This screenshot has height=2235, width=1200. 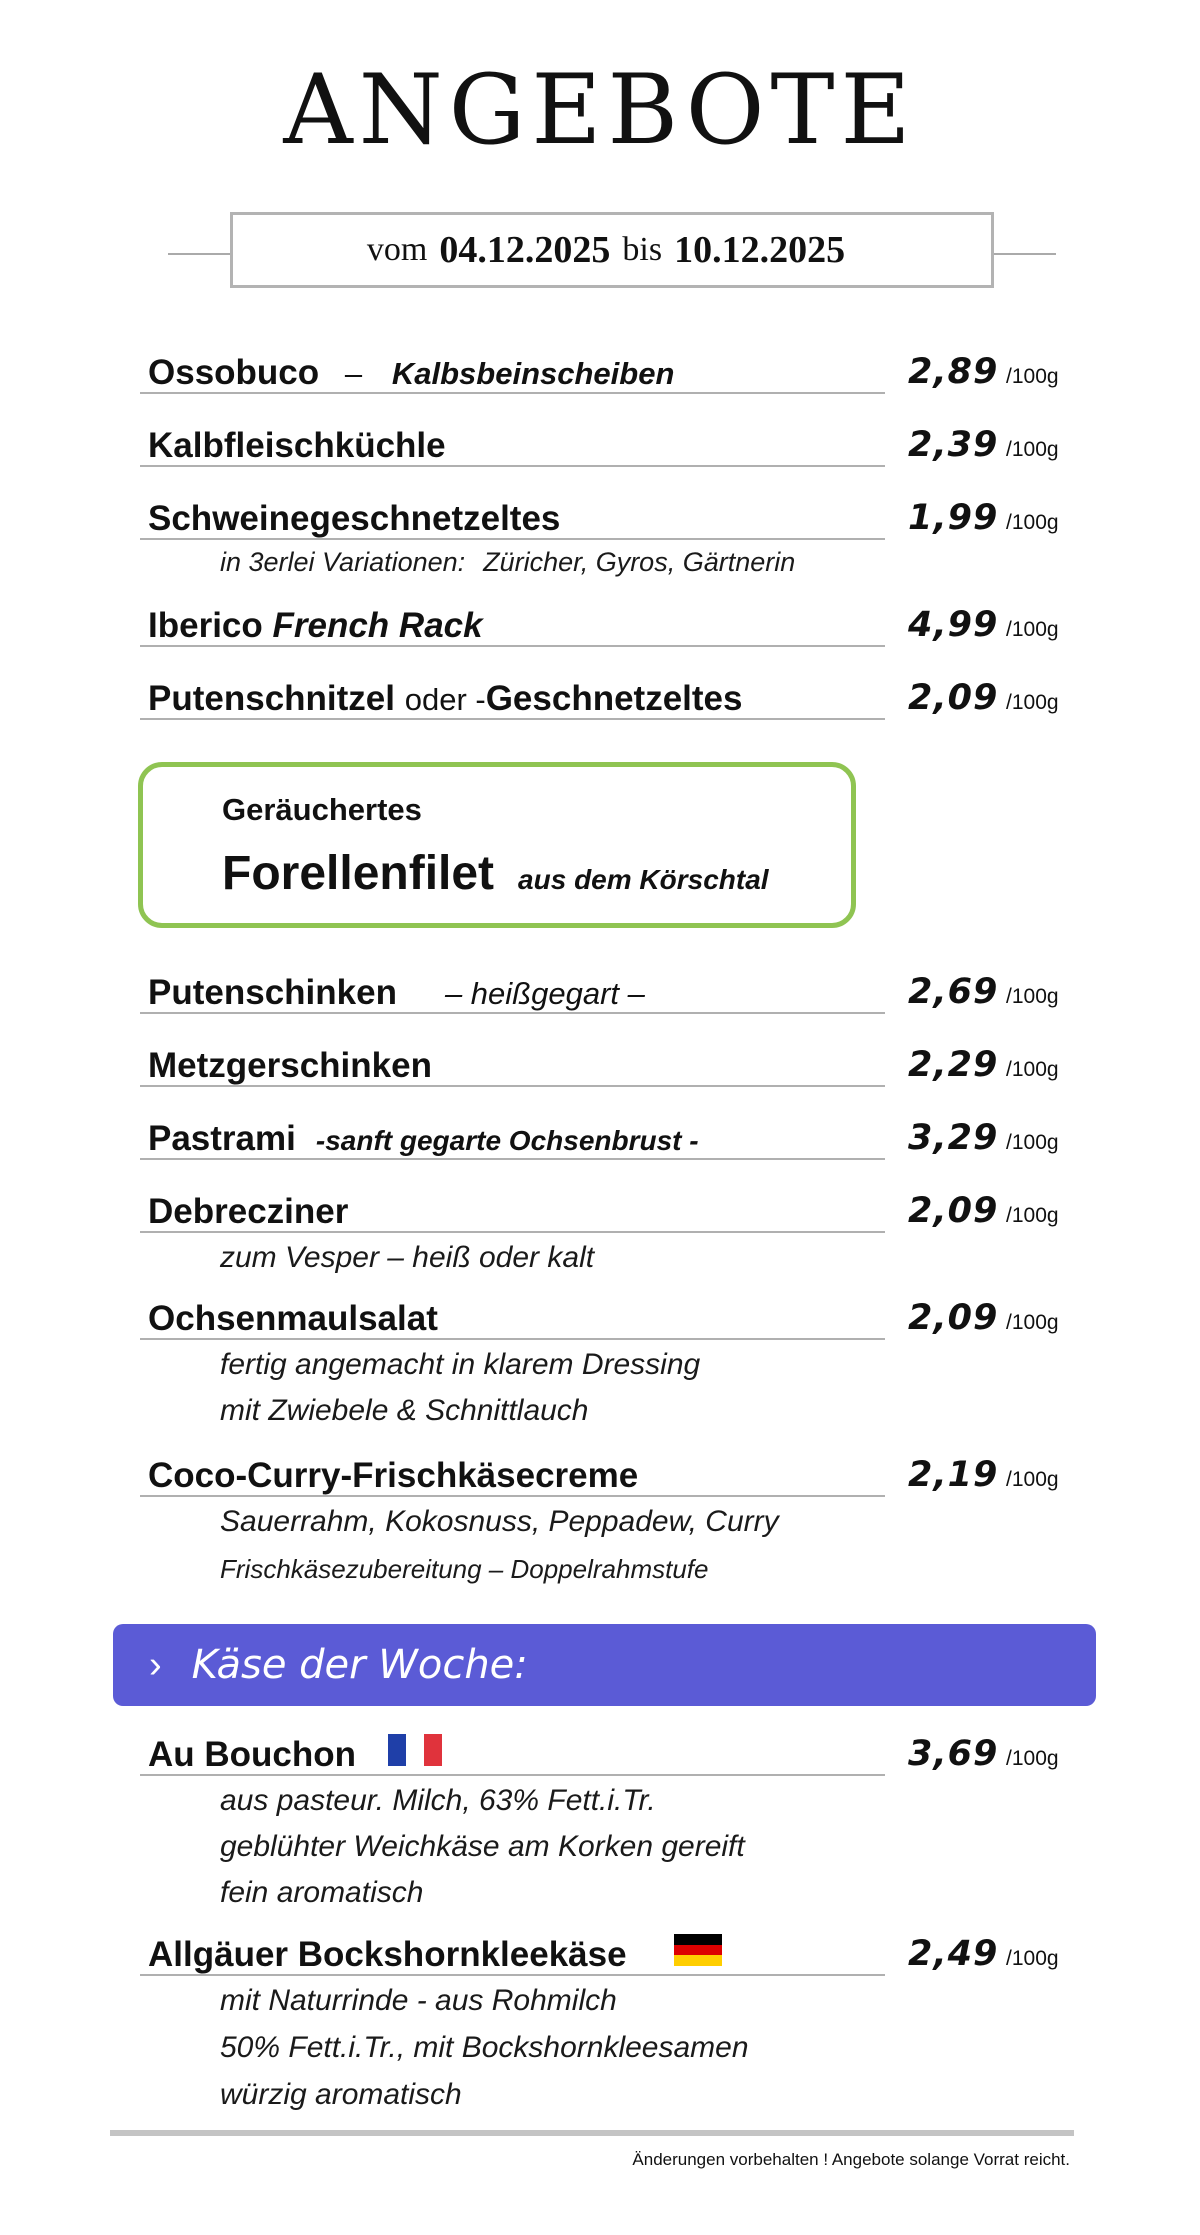 I want to click on special-offer-box, so click(x=497, y=845).